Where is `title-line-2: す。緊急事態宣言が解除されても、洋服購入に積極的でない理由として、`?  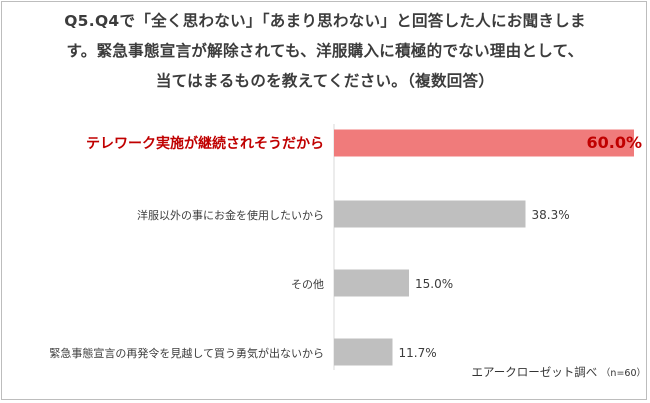 title-line-2: す。緊急事態宣言が解除されても、洋服購入に積極的でない理由として、 is located at coordinates (325, 51).